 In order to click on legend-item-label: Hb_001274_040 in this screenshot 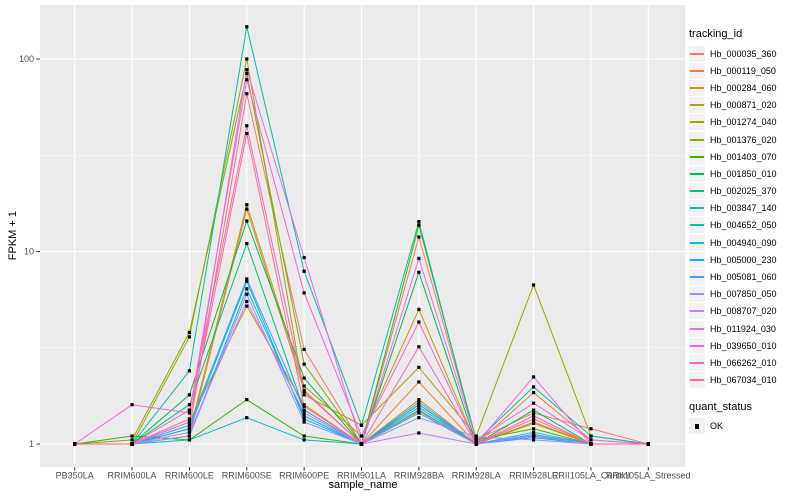, I will do `click(743, 122)`.